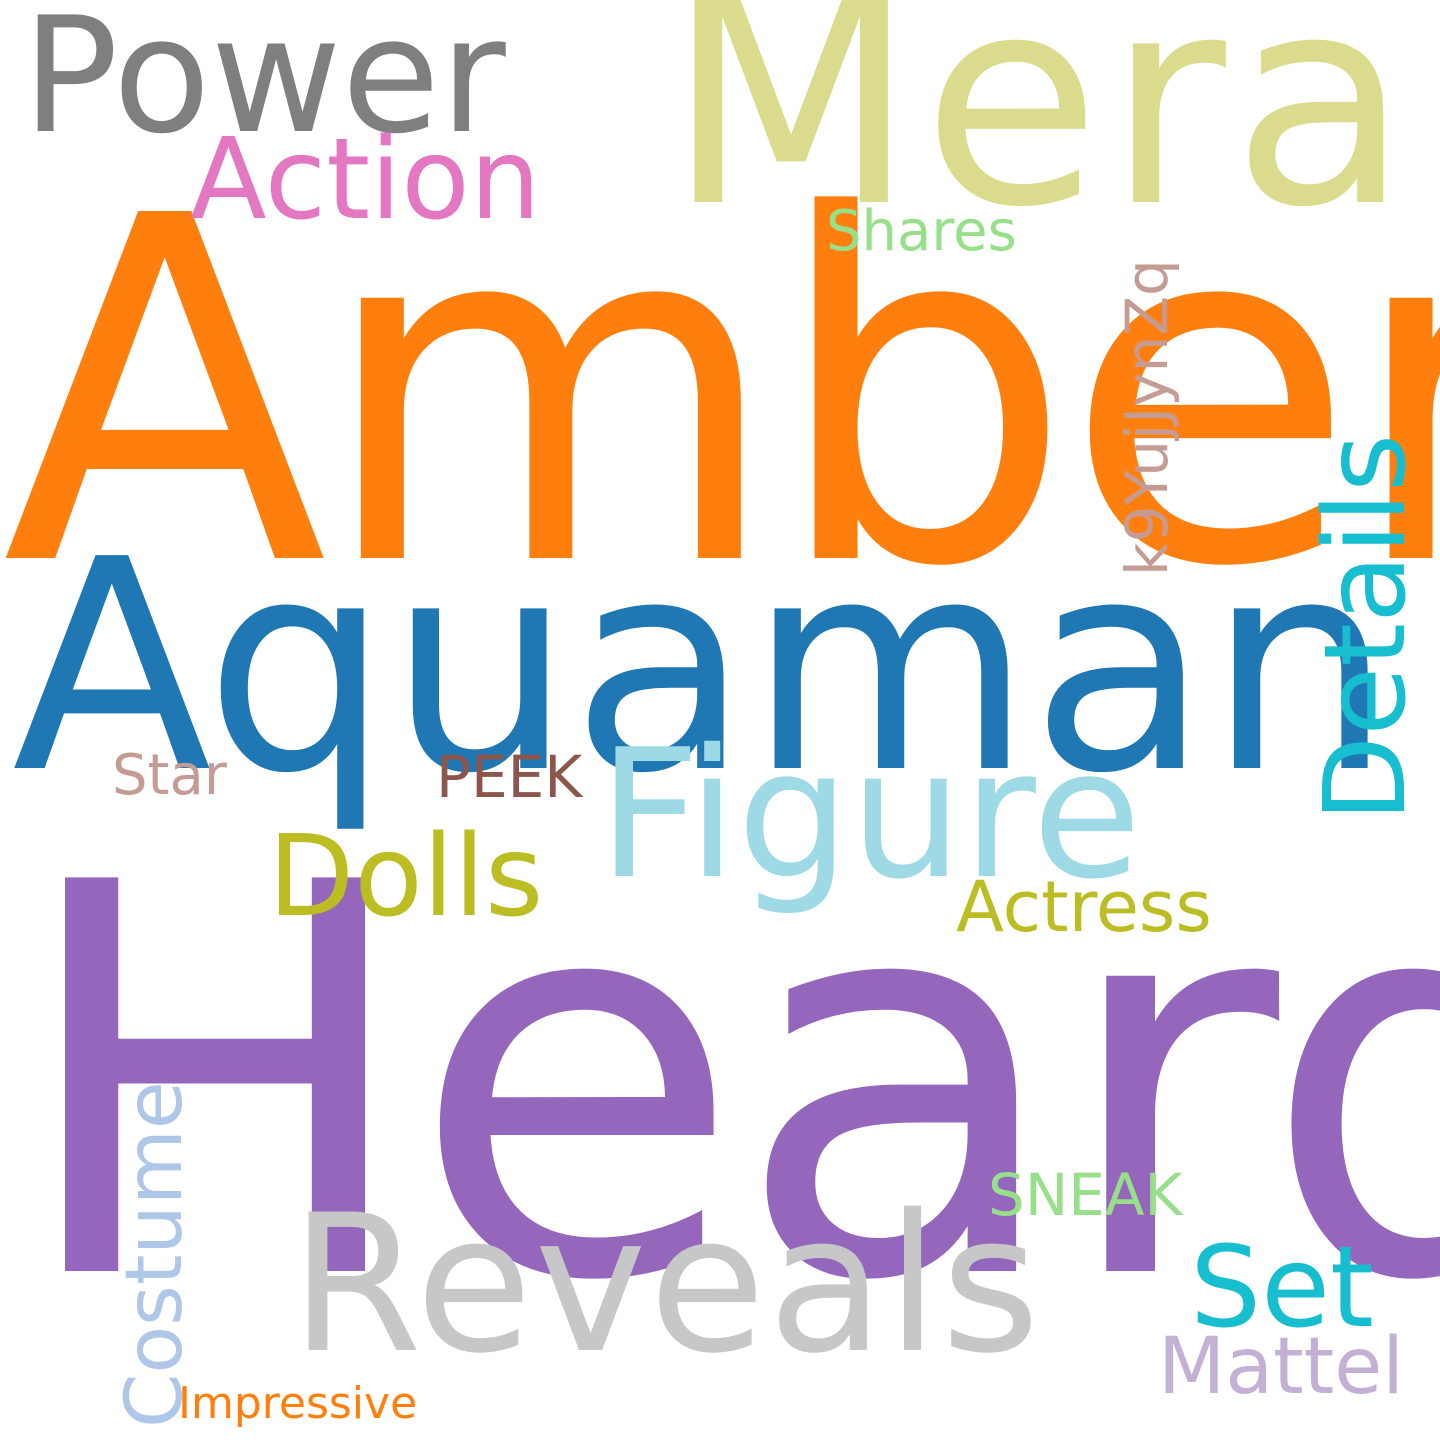  Describe the element at coordinates (666, 1284) in the screenshot. I see `word-reveals: Reveals` at that location.